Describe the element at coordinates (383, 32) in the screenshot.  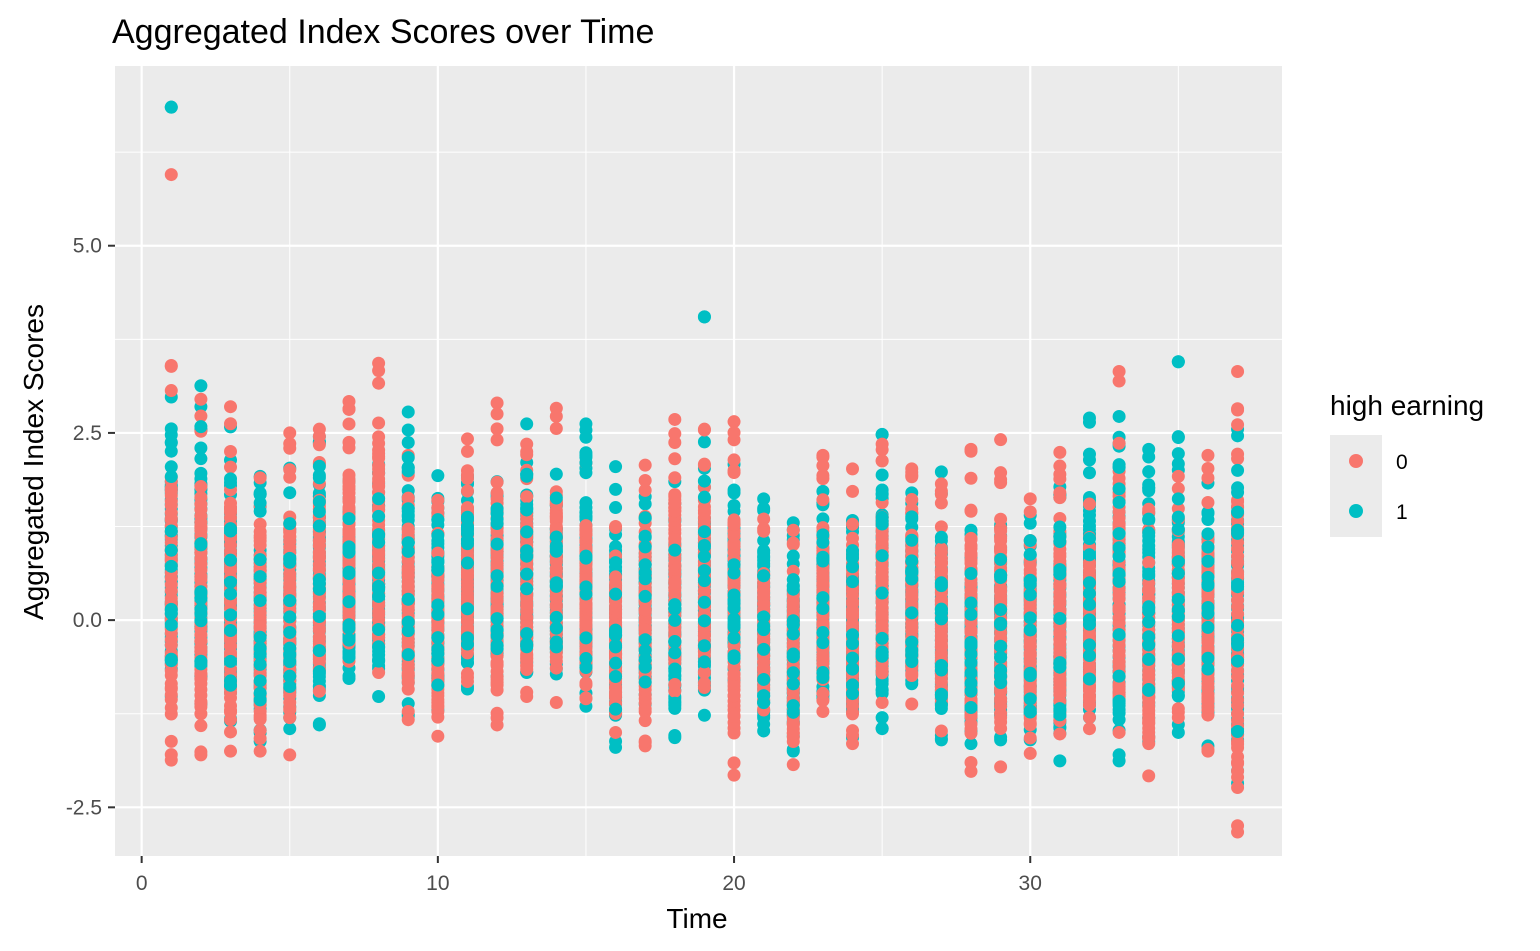
I see `chart-title: Aggregated Index Scores over Time` at that location.